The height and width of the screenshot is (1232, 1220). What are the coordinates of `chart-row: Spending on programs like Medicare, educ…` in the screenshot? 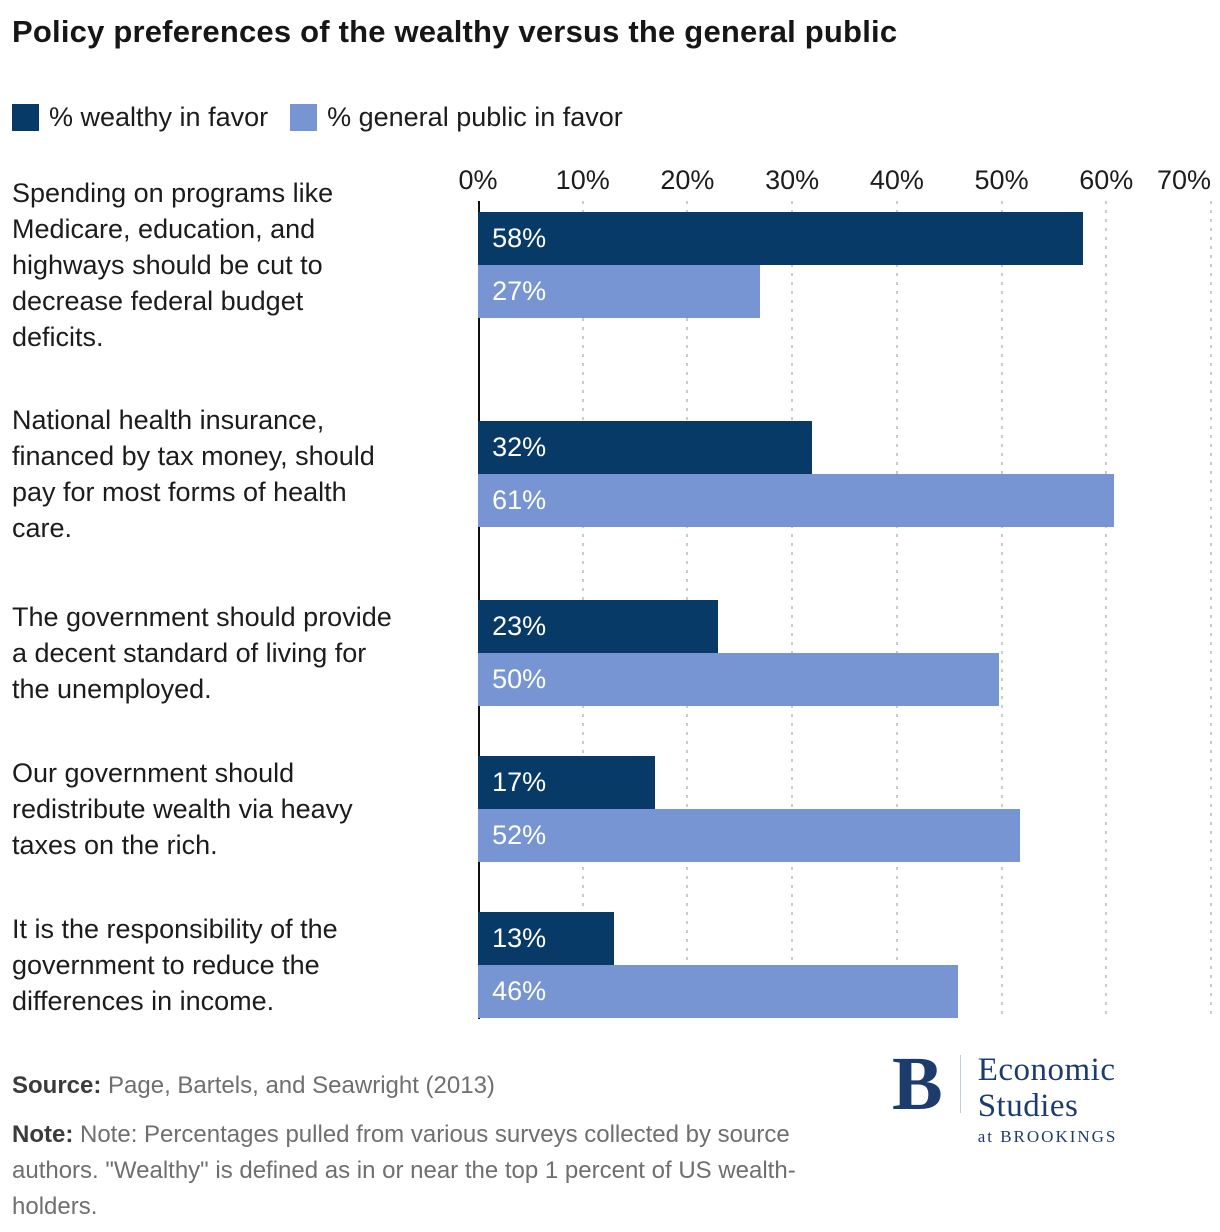 It's located at (610, 265).